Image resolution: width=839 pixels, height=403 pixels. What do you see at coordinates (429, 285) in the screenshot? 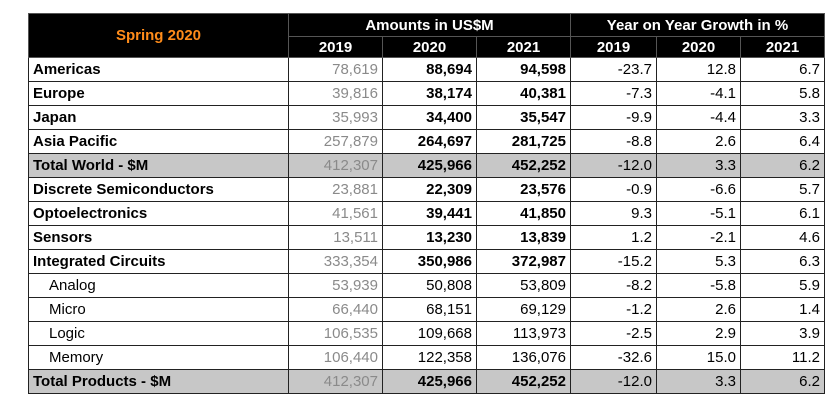
I see `amount-2020: 50,808` at bounding box center [429, 285].